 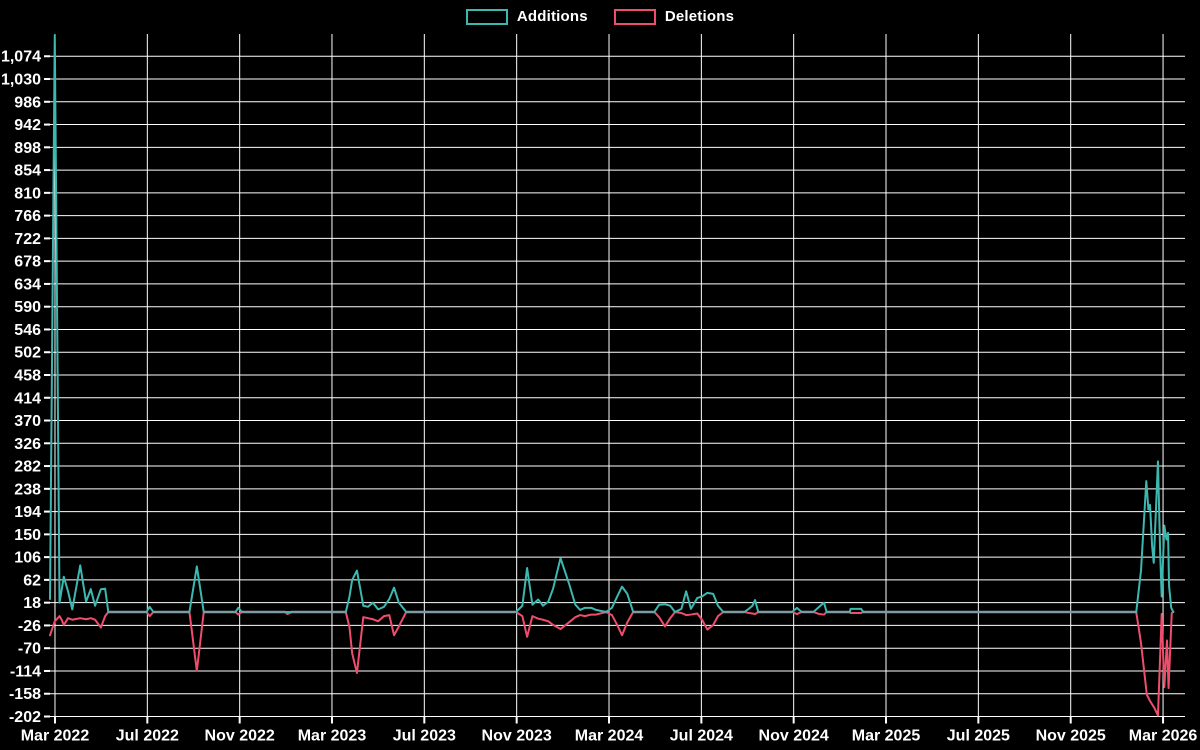 What do you see at coordinates (794, 736) in the screenshot?
I see `svg-text: Nov 2024` at bounding box center [794, 736].